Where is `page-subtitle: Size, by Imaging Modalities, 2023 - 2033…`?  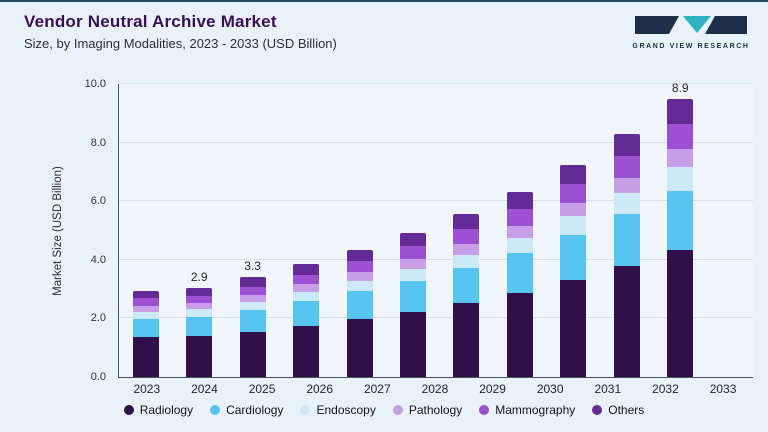 page-subtitle: Size, by Imaging Modalities, 2023 - 2033… is located at coordinates (180, 43).